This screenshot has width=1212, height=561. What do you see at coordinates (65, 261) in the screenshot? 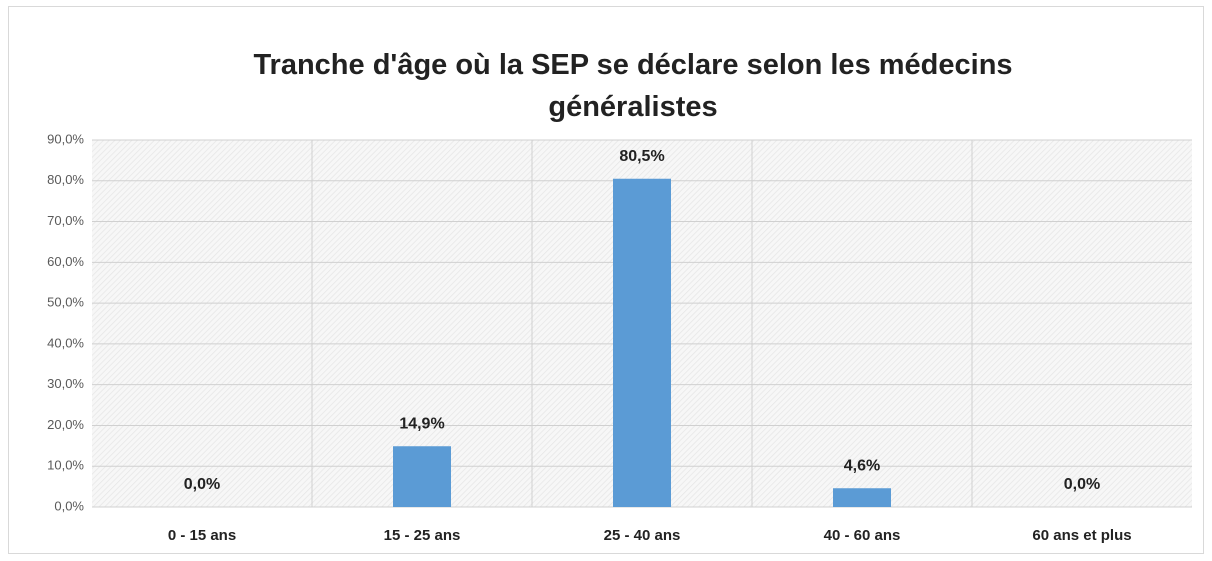
I see `y-tick-label: 60,0%` at bounding box center [65, 261].